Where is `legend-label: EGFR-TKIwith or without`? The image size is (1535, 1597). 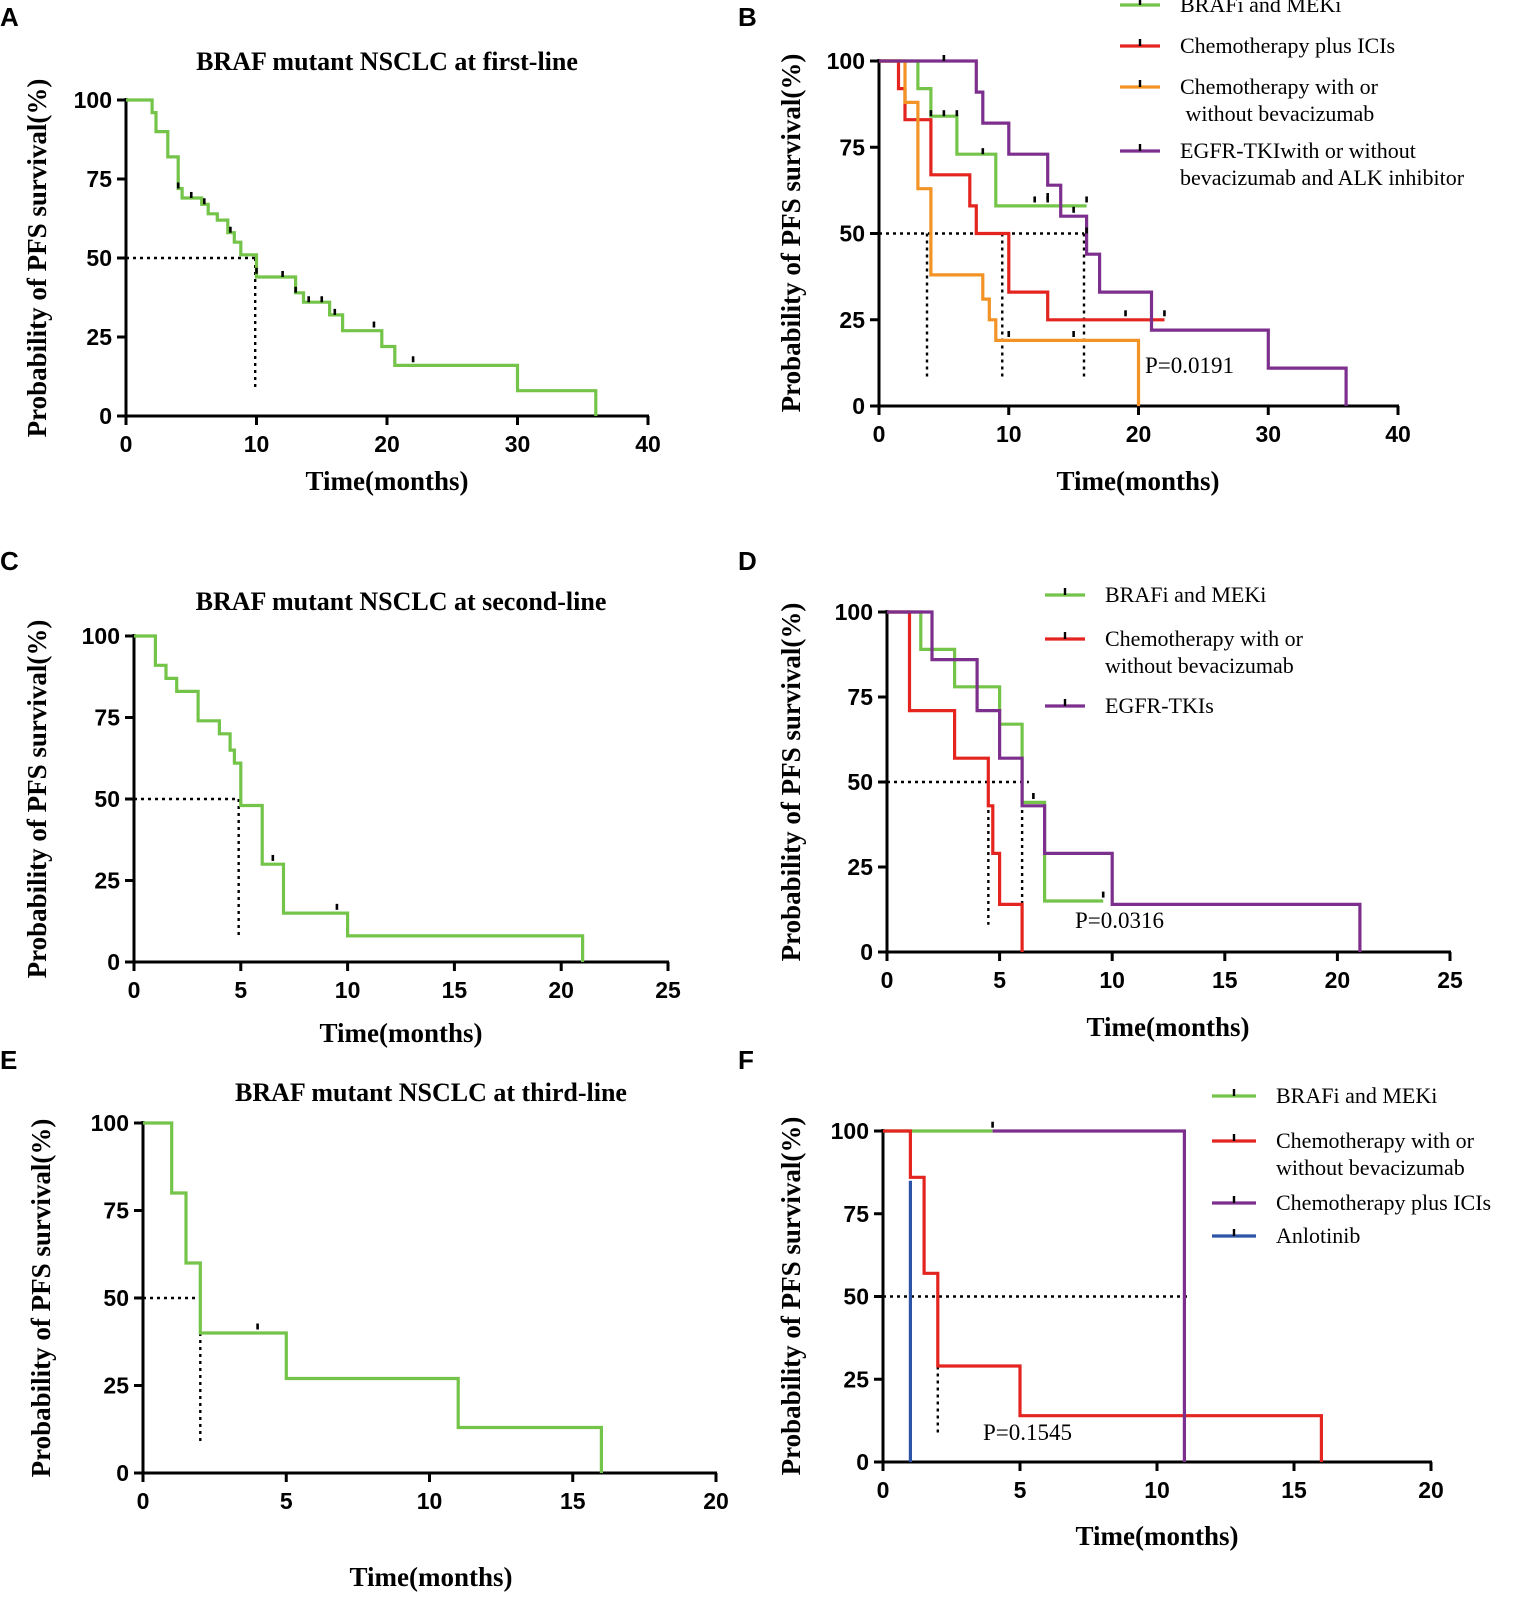
legend-label: EGFR-TKIwith or without is located at coordinates (1298, 150).